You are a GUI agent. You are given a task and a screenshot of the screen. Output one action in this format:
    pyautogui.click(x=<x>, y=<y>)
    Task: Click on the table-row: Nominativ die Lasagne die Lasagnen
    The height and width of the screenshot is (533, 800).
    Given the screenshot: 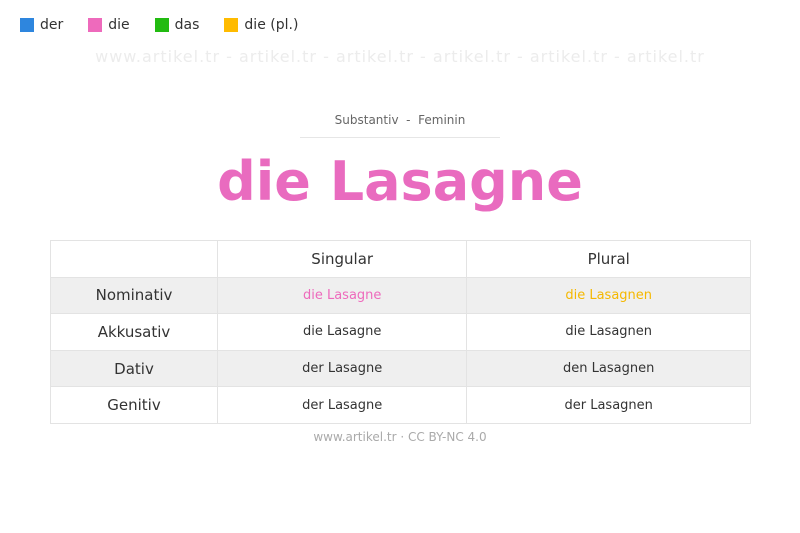 What is the action you would take?
    pyautogui.click(x=400, y=295)
    